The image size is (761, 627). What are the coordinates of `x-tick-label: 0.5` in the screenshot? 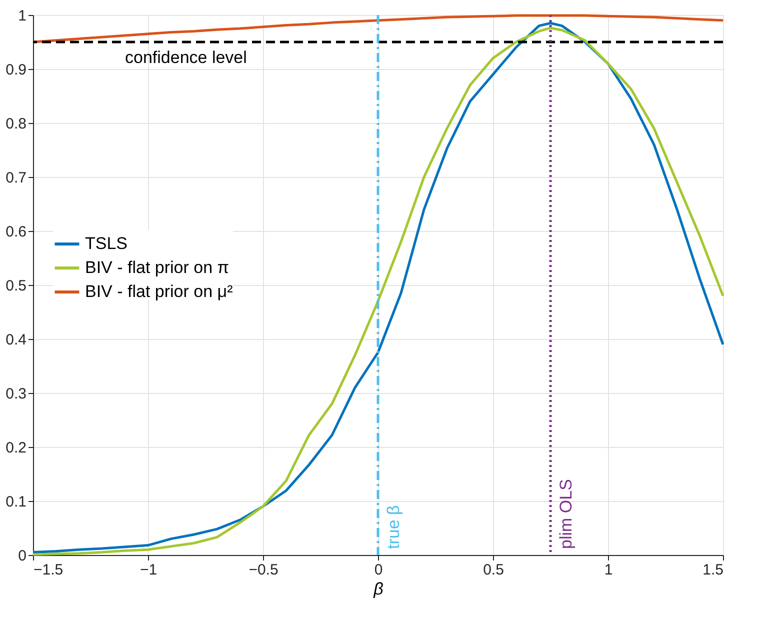 It's located at (493, 570).